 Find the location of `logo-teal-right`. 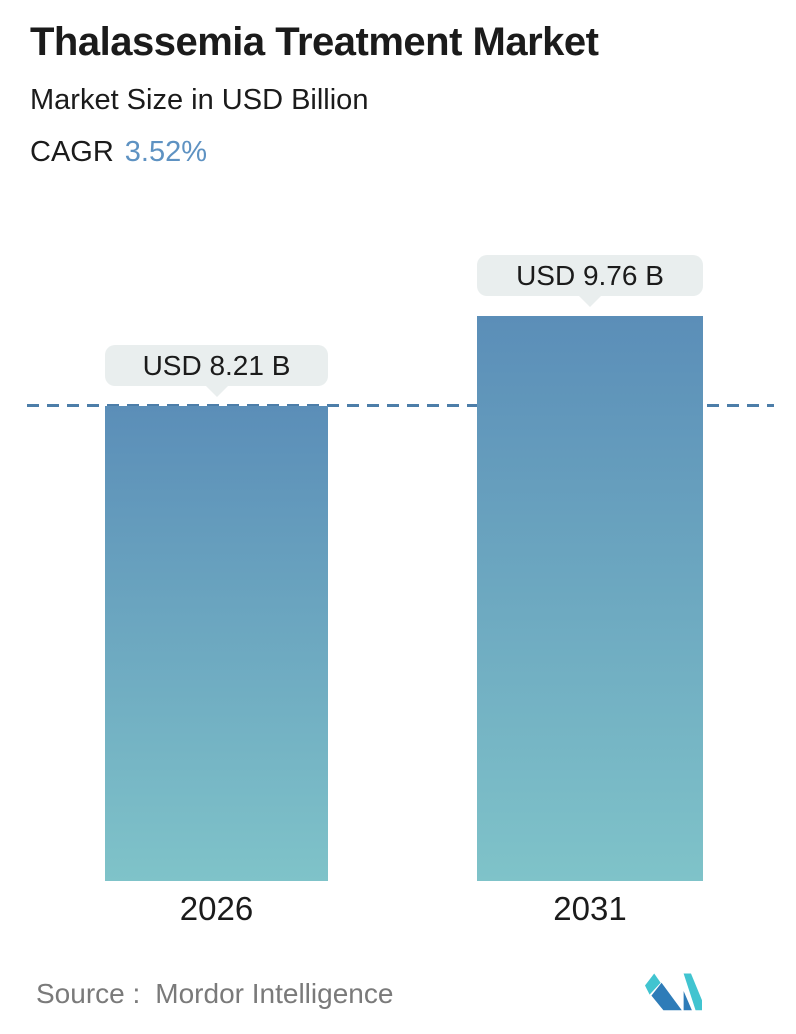

logo-teal-right is located at coordinates (692, 992).